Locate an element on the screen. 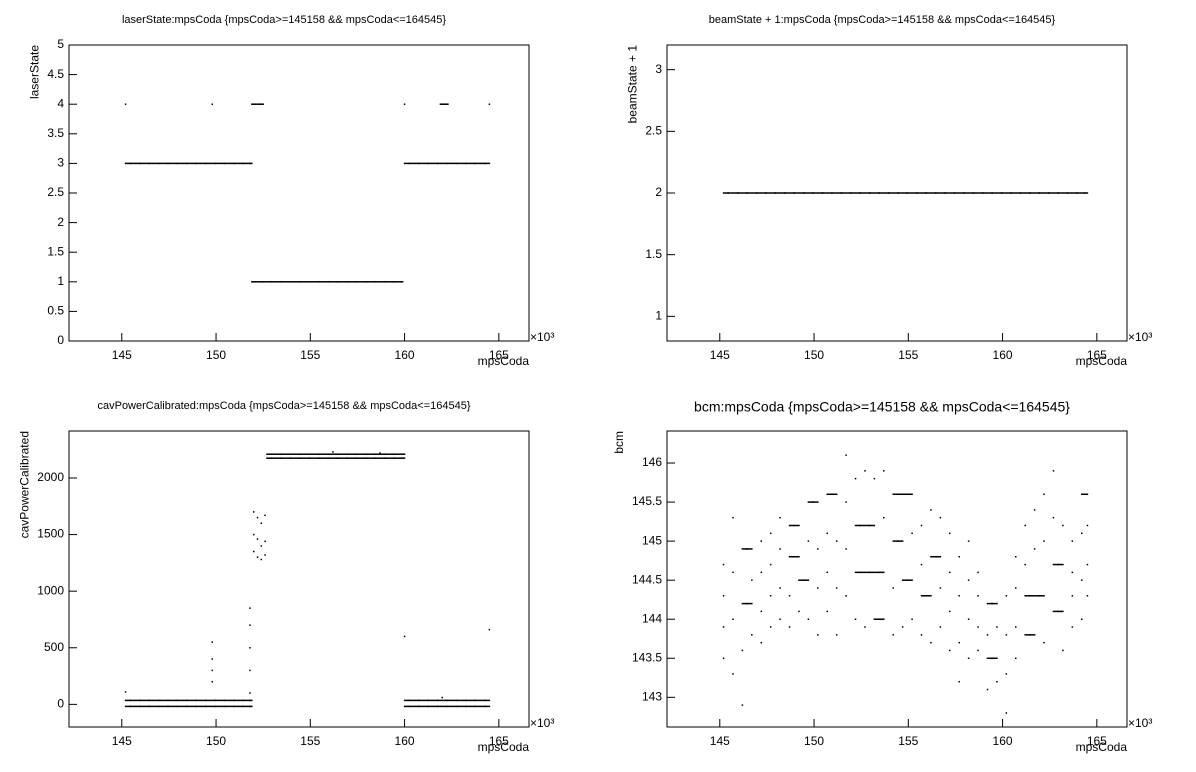  y-axis-label: laserState is located at coordinates (34, 72).